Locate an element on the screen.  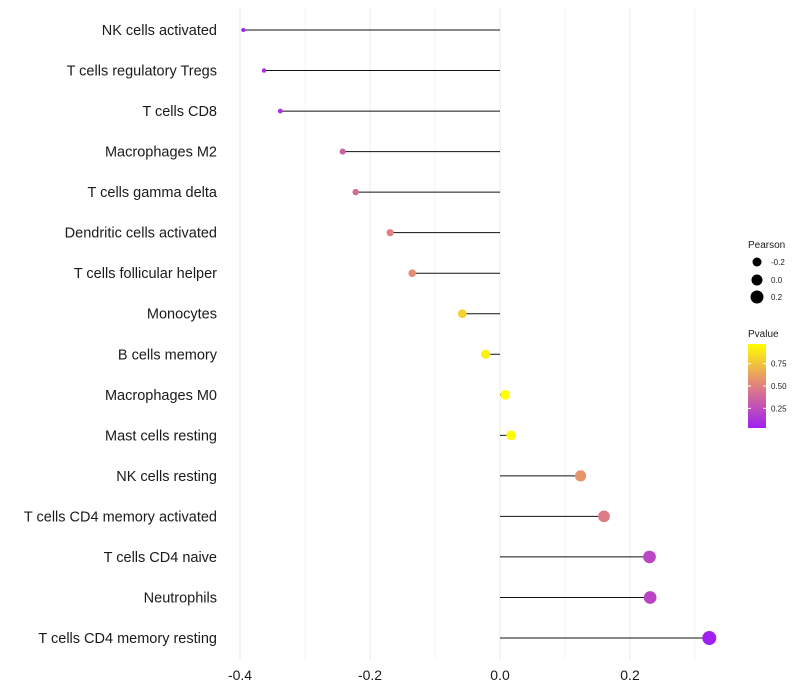
legend: Pearson -0.2 0.0 0.2 Pvalue 0.75 0.50 0.25 is located at coordinates (767, 334).